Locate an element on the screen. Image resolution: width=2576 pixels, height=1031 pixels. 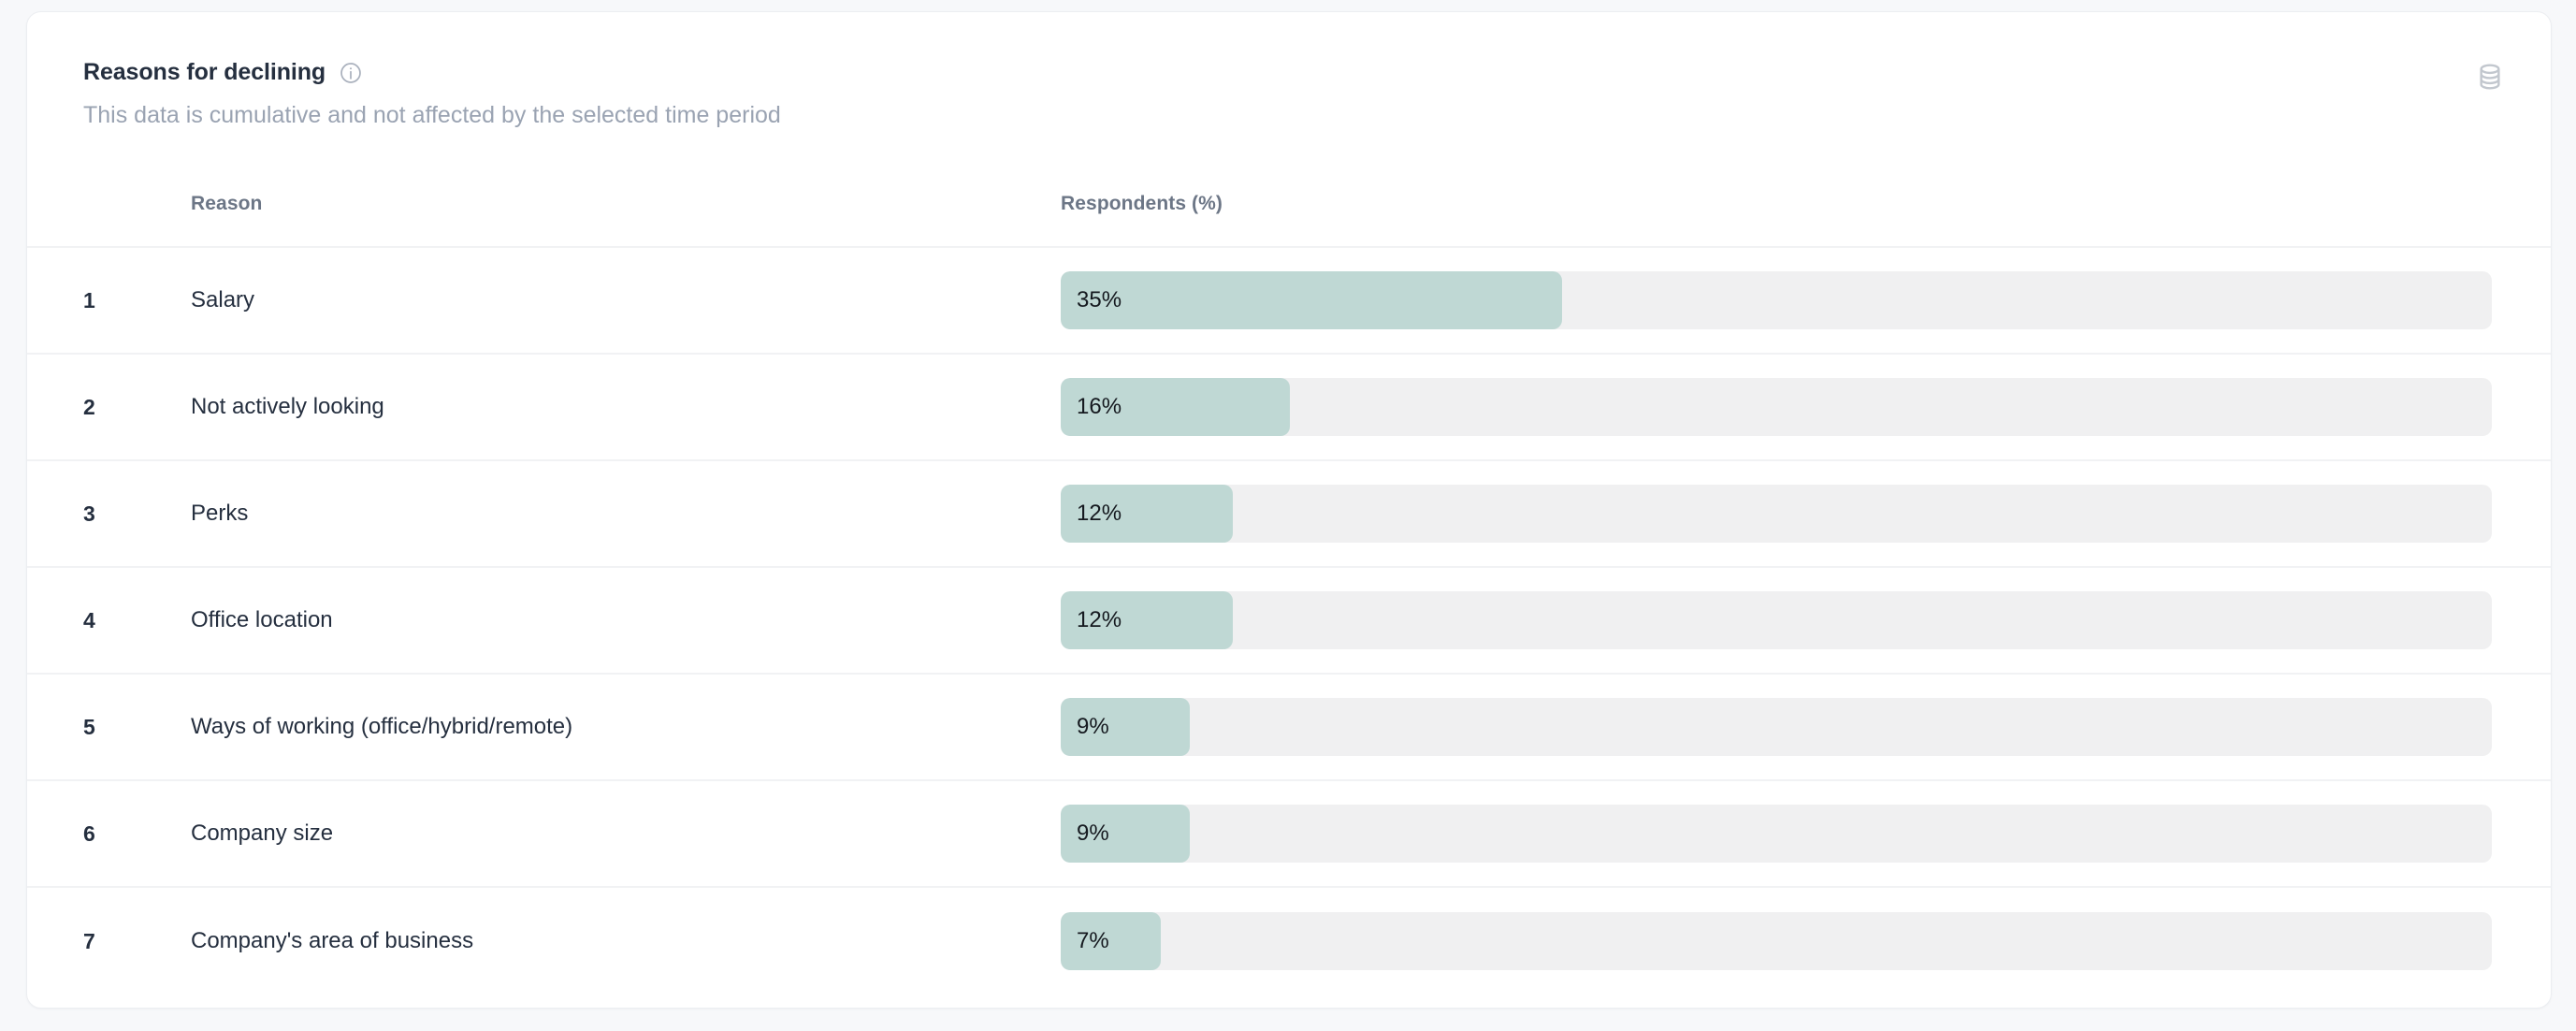
bar-value-label: 16% is located at coordinates (1099, 406).